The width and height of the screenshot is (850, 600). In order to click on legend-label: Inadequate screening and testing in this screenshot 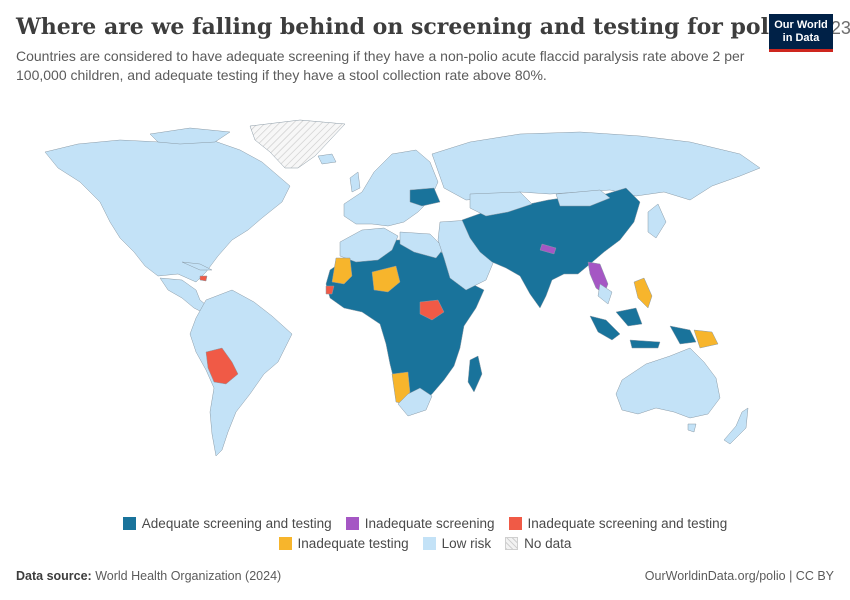, I will do `click(627, 523)`.